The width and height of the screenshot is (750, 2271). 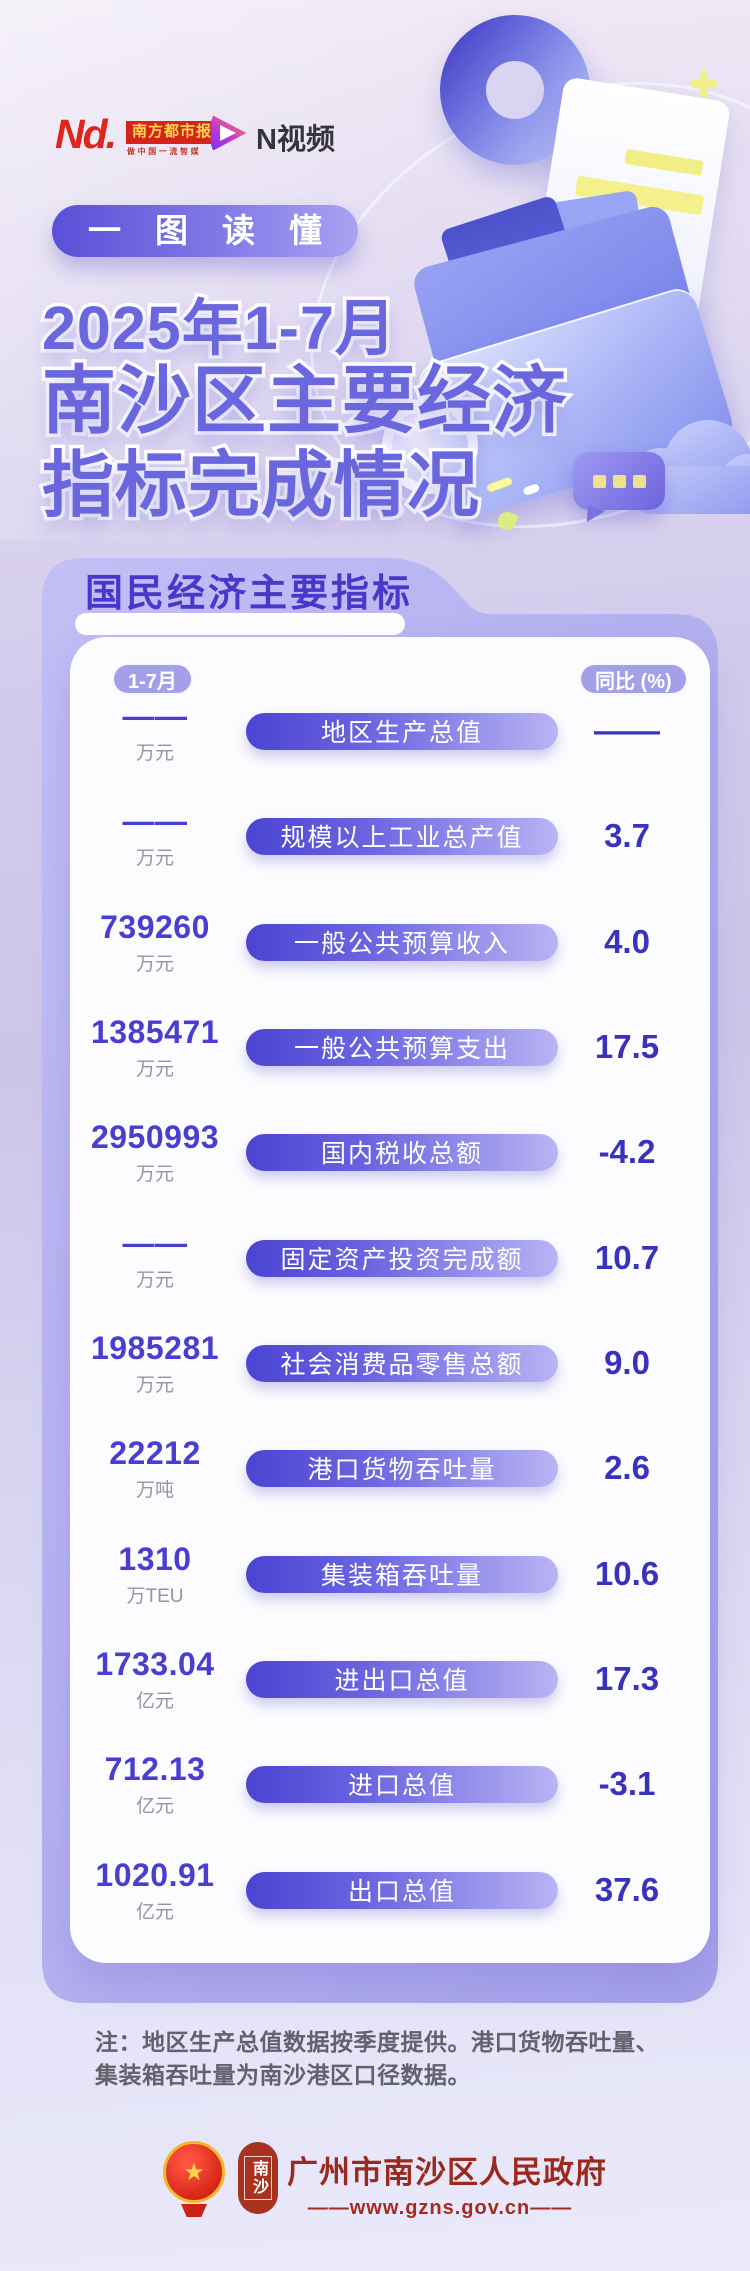 I want to click on row-unit: 万TEU, so click(x=155, y=1596).